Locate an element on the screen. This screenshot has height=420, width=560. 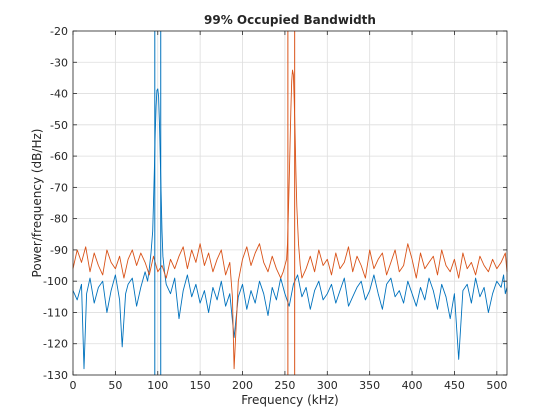
x-tick-label: 100 is located at coordinates (157, 385).